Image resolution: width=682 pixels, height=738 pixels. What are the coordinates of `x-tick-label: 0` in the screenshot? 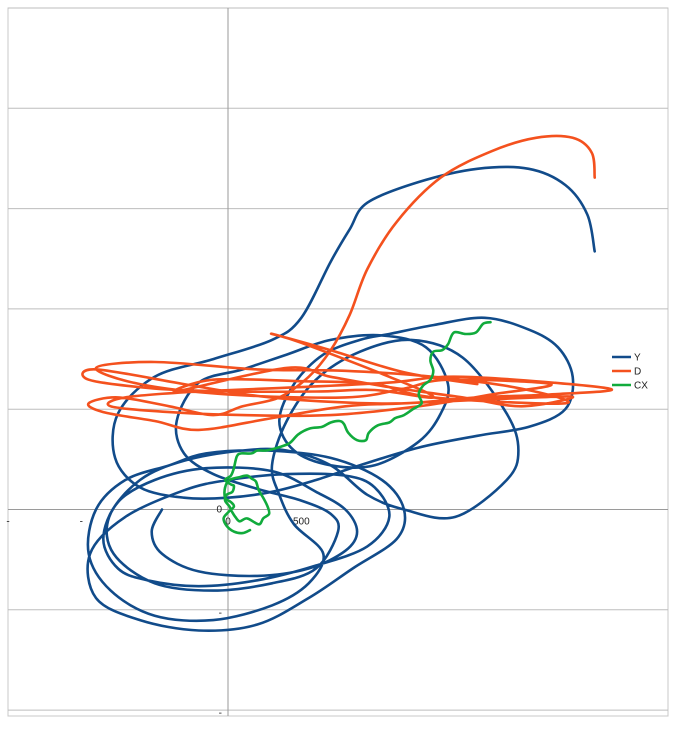 It's located at (228, 522).